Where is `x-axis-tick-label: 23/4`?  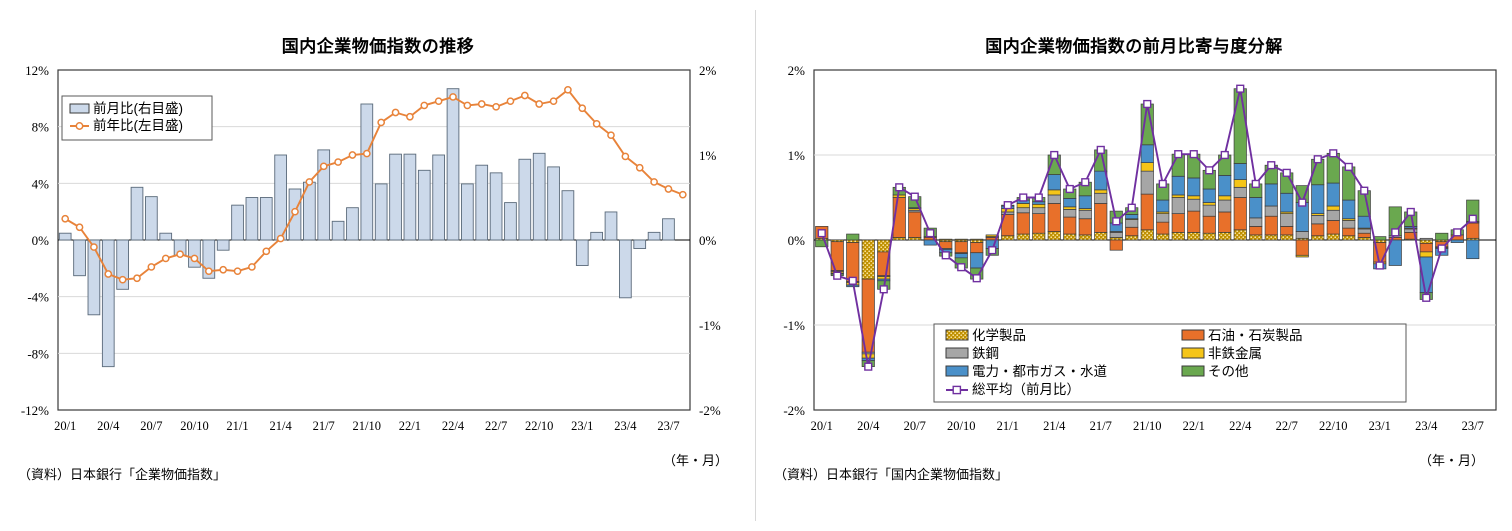 x-axis-tick-label: 23/4 is located at coordinates (1426, 426).